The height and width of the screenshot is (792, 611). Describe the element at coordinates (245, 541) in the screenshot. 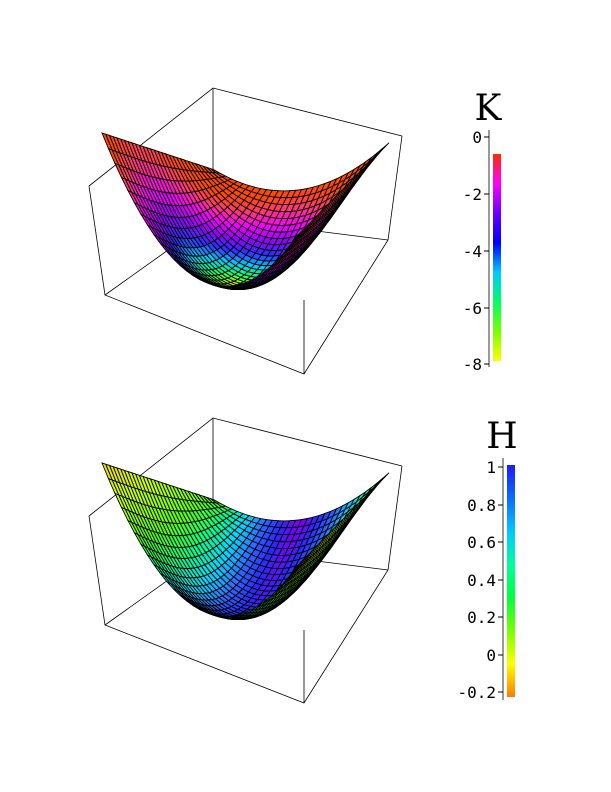

I see `h-saddle-surface` at that location.